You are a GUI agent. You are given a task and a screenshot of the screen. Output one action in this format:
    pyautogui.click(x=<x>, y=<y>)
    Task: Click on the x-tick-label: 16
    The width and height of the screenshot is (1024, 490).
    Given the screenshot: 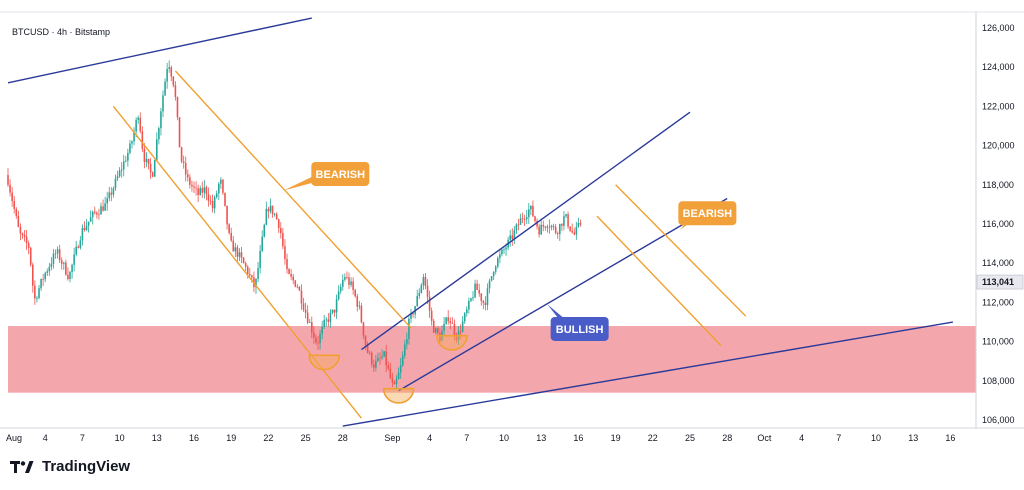 What is the action you would take?
    pyautogui.click(x=194, y=438)
    